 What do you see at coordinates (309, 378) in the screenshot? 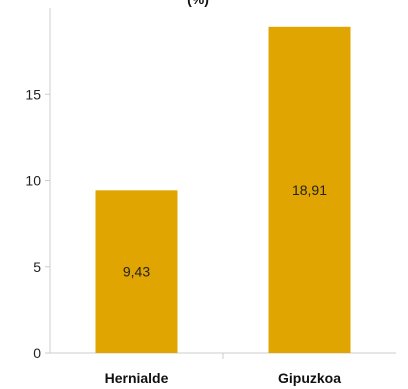
I see `x-category-label: Gipuzkoa` at bounding box center [309, 378].